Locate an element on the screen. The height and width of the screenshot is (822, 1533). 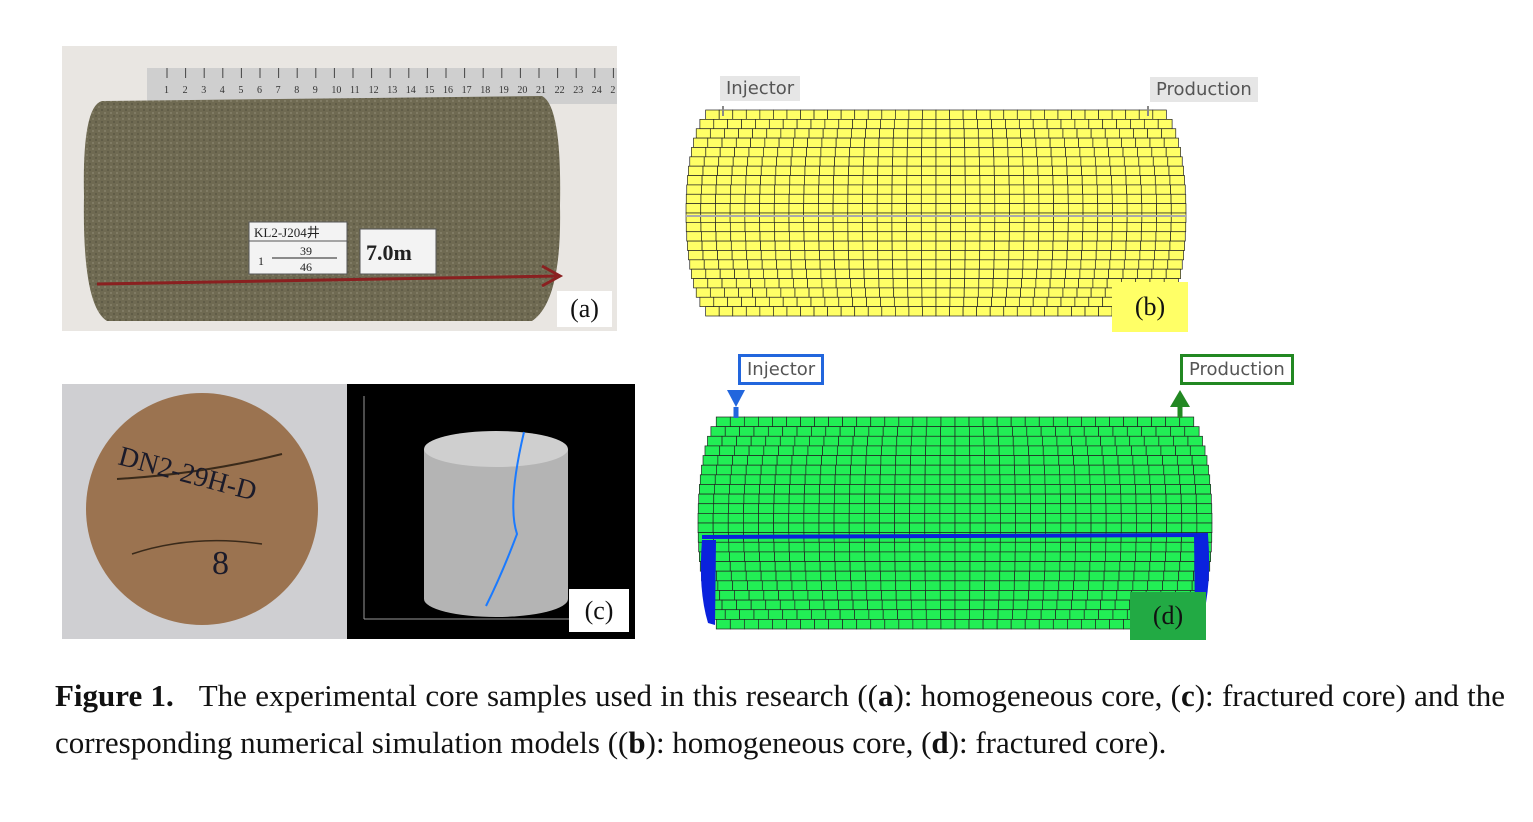
caption-ref-c: c is located at coordinates (1187, 695).